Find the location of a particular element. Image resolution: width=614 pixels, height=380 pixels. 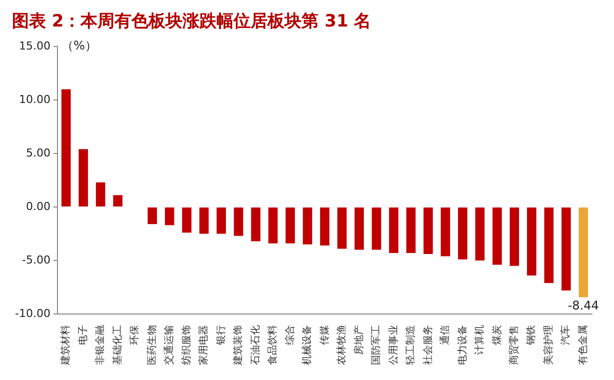

y-tick-label: 15.00 is located at coordinates (34, 45).